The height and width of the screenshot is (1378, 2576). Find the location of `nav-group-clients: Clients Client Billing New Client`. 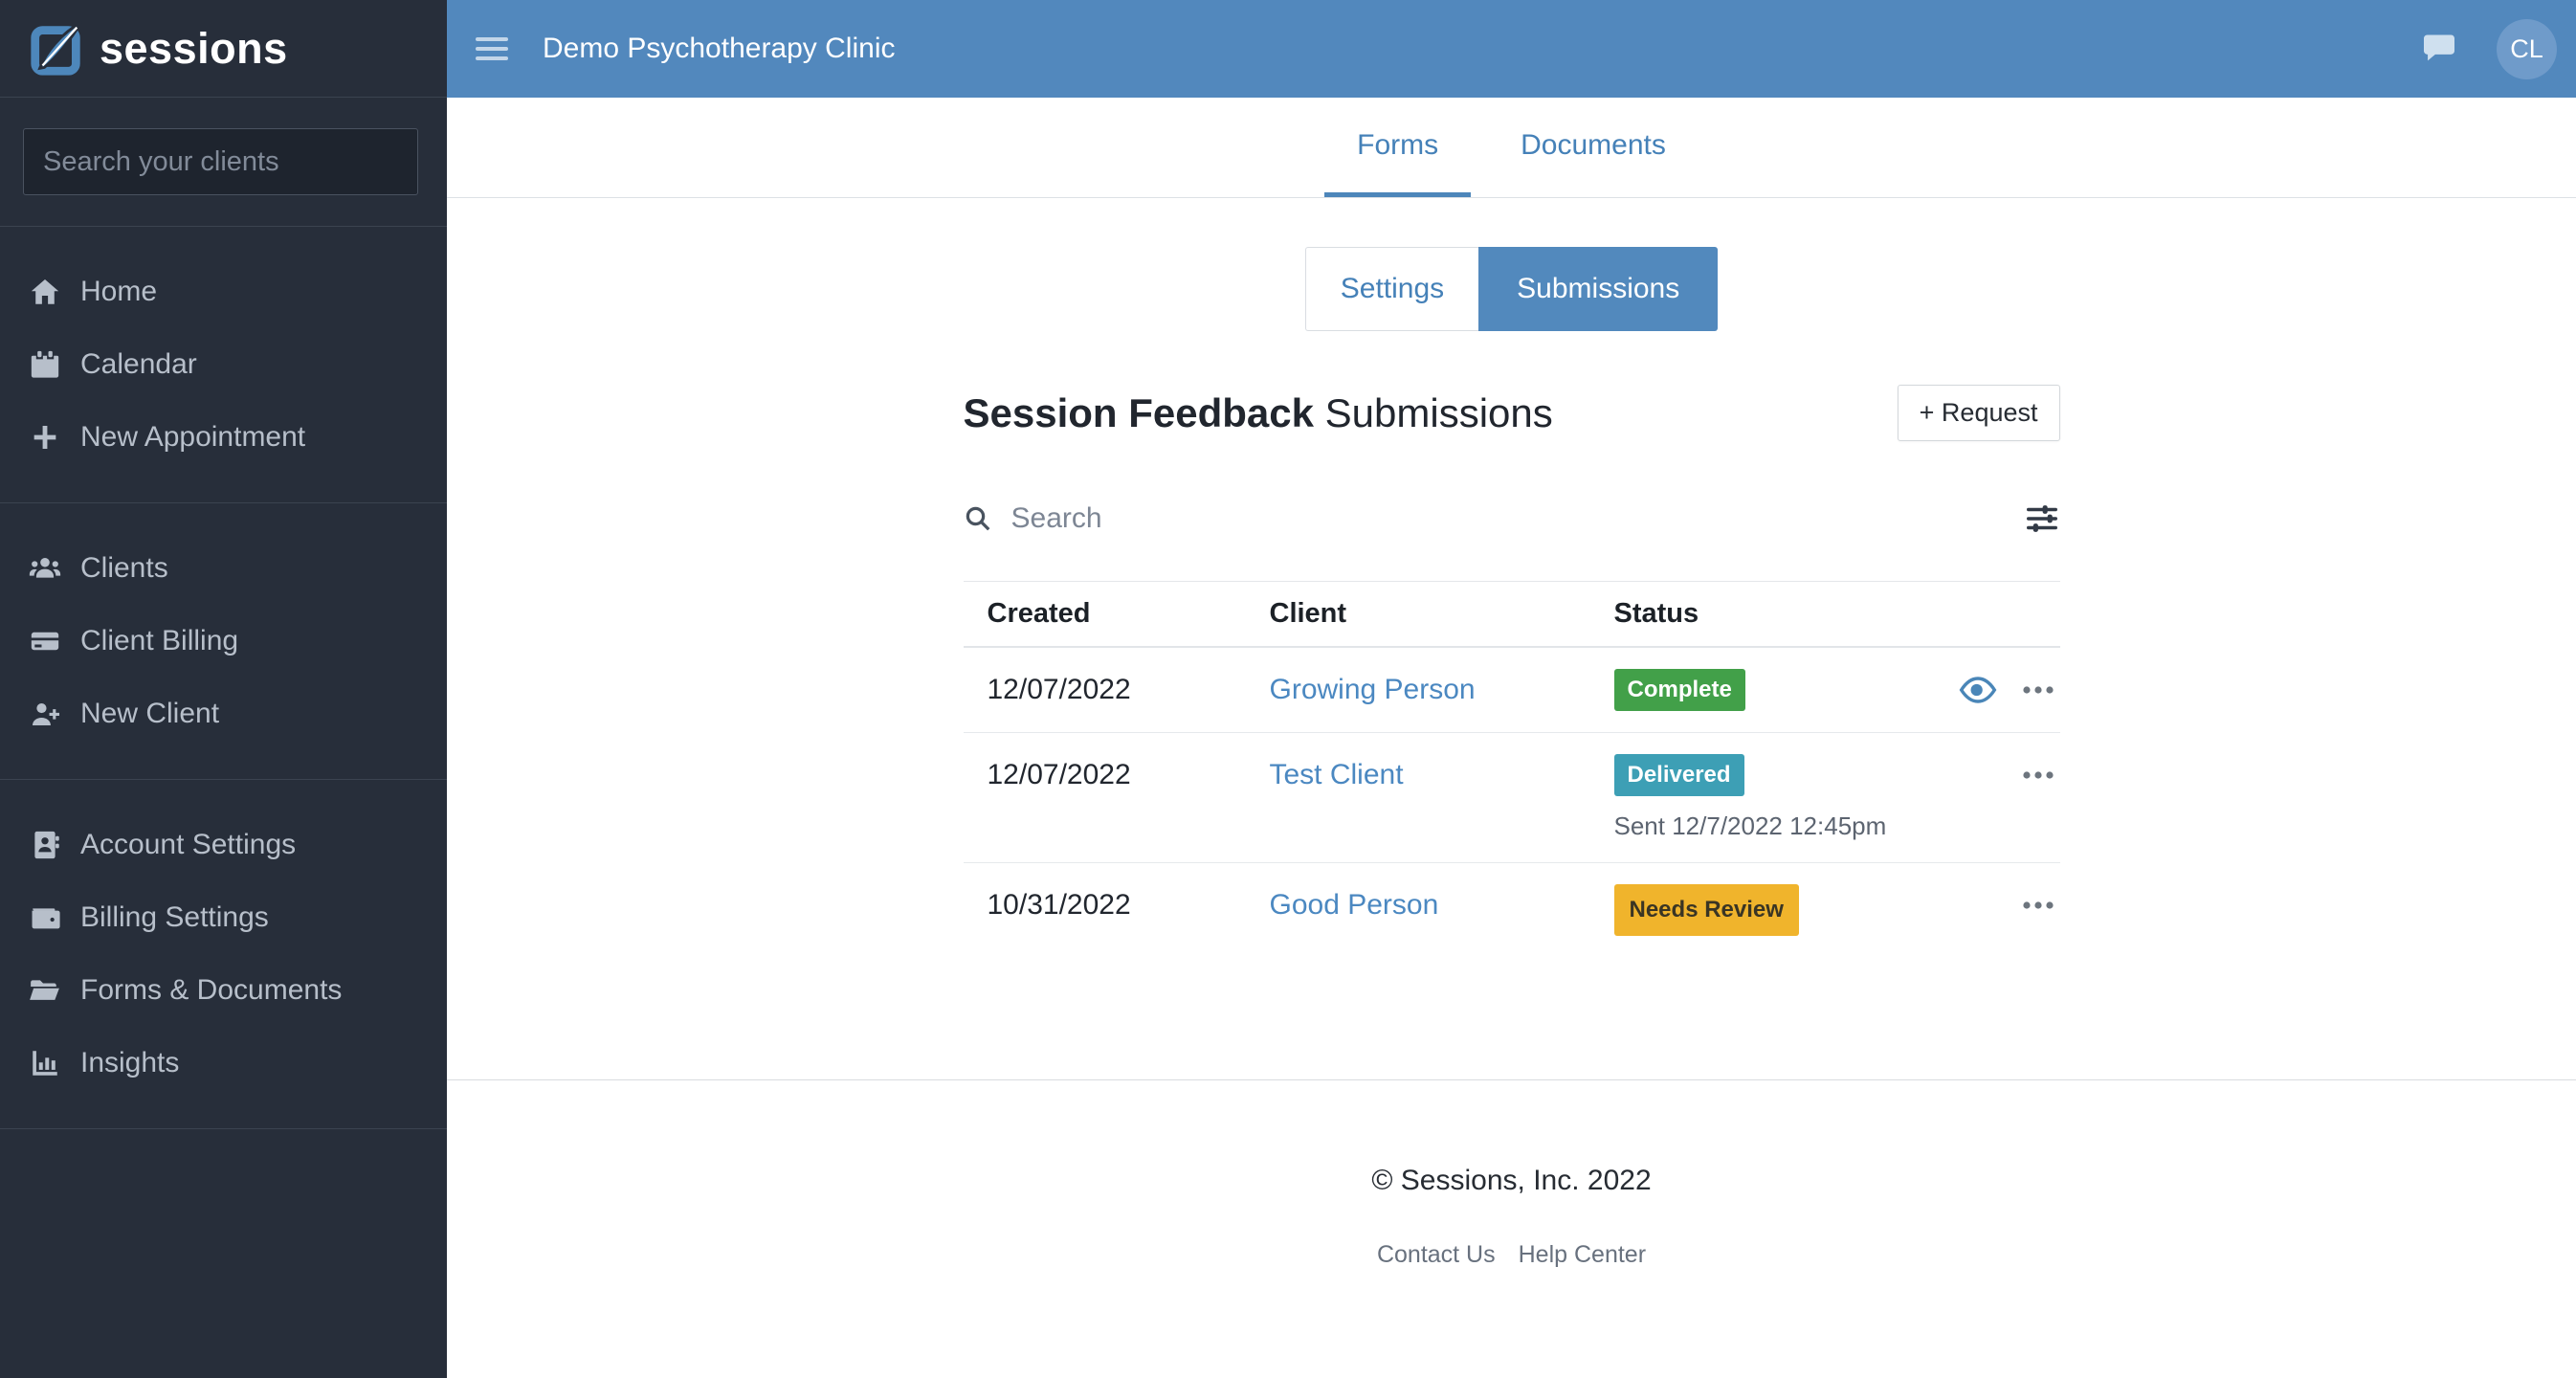

nav-group-clients: Clients Client Billing New Client is located at coordinates (223, 641).